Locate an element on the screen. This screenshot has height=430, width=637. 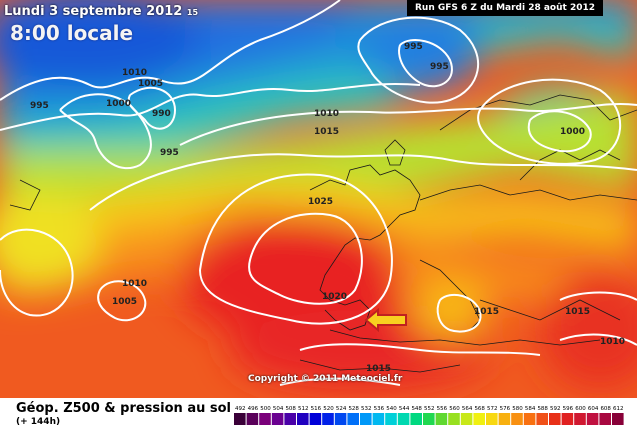
lead-time: (+ 144h) is located at coordinates (38, 422).